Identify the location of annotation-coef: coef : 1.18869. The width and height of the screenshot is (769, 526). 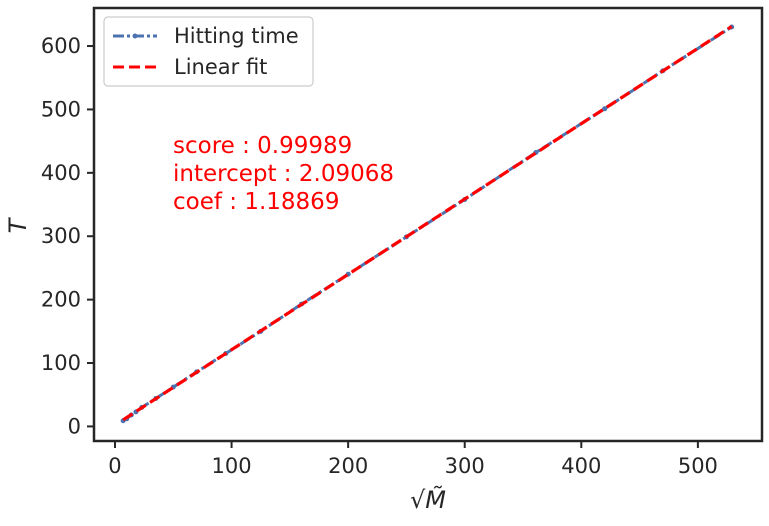
(256, 202).